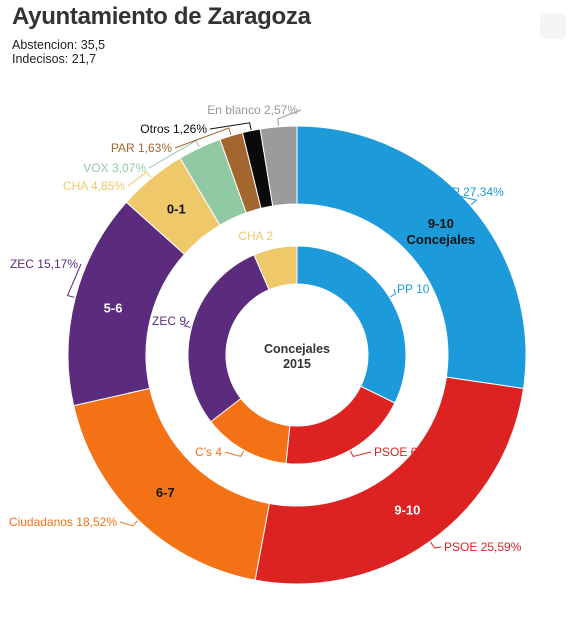 This screenshot has width=580, height=619. I want to click on chart-title: Ayuntamiento de Zaragoza, so click(161, 16).